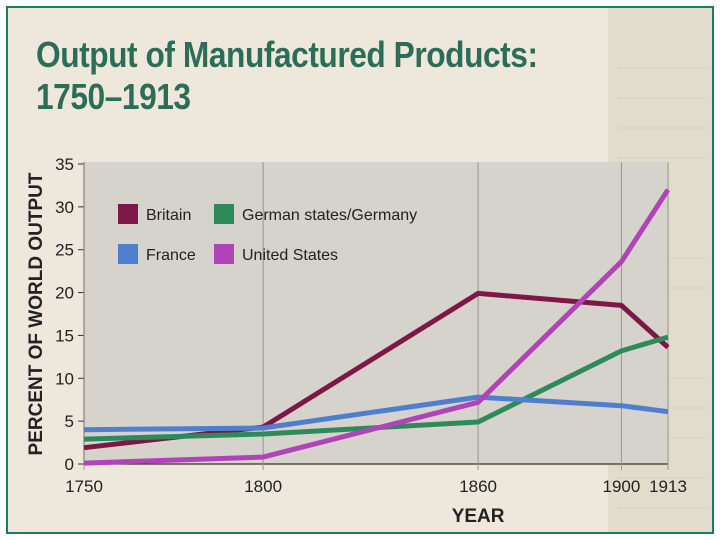  I want to click on y-axis: 0 5 10 15 20 25 30 35, so click(70, 314).